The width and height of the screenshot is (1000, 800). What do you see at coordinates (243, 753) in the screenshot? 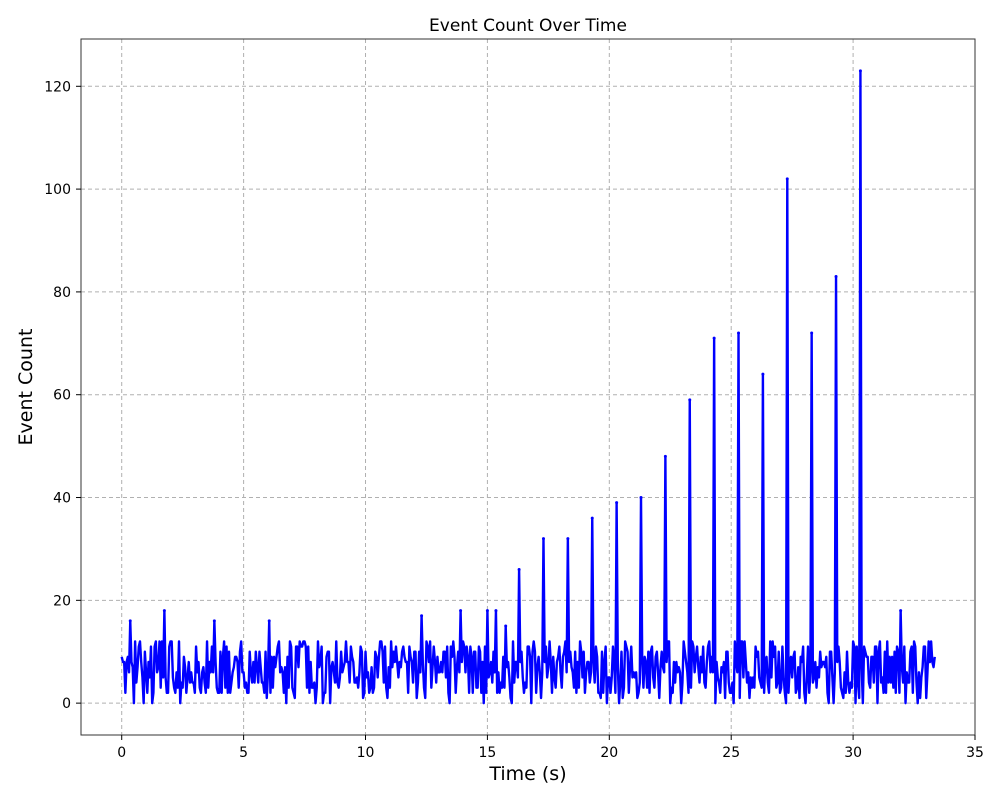
I see `x-tick-label: 5` at bounding box center [243, 753].